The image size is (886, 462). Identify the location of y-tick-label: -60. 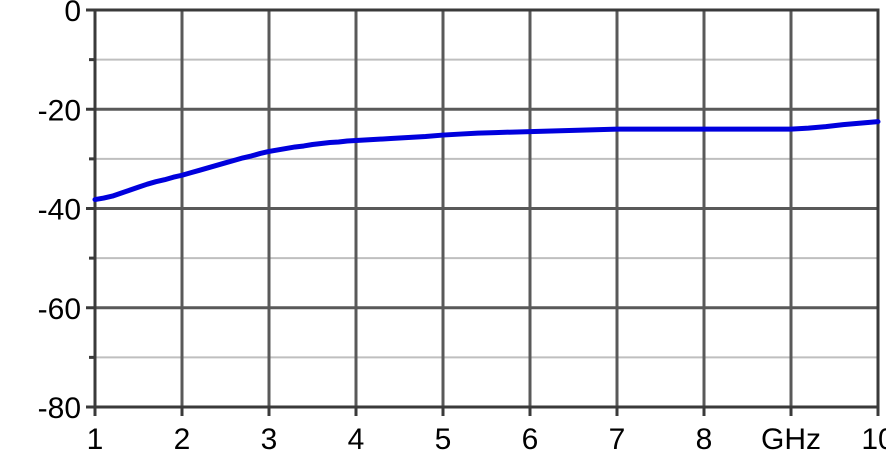
(59, 309).